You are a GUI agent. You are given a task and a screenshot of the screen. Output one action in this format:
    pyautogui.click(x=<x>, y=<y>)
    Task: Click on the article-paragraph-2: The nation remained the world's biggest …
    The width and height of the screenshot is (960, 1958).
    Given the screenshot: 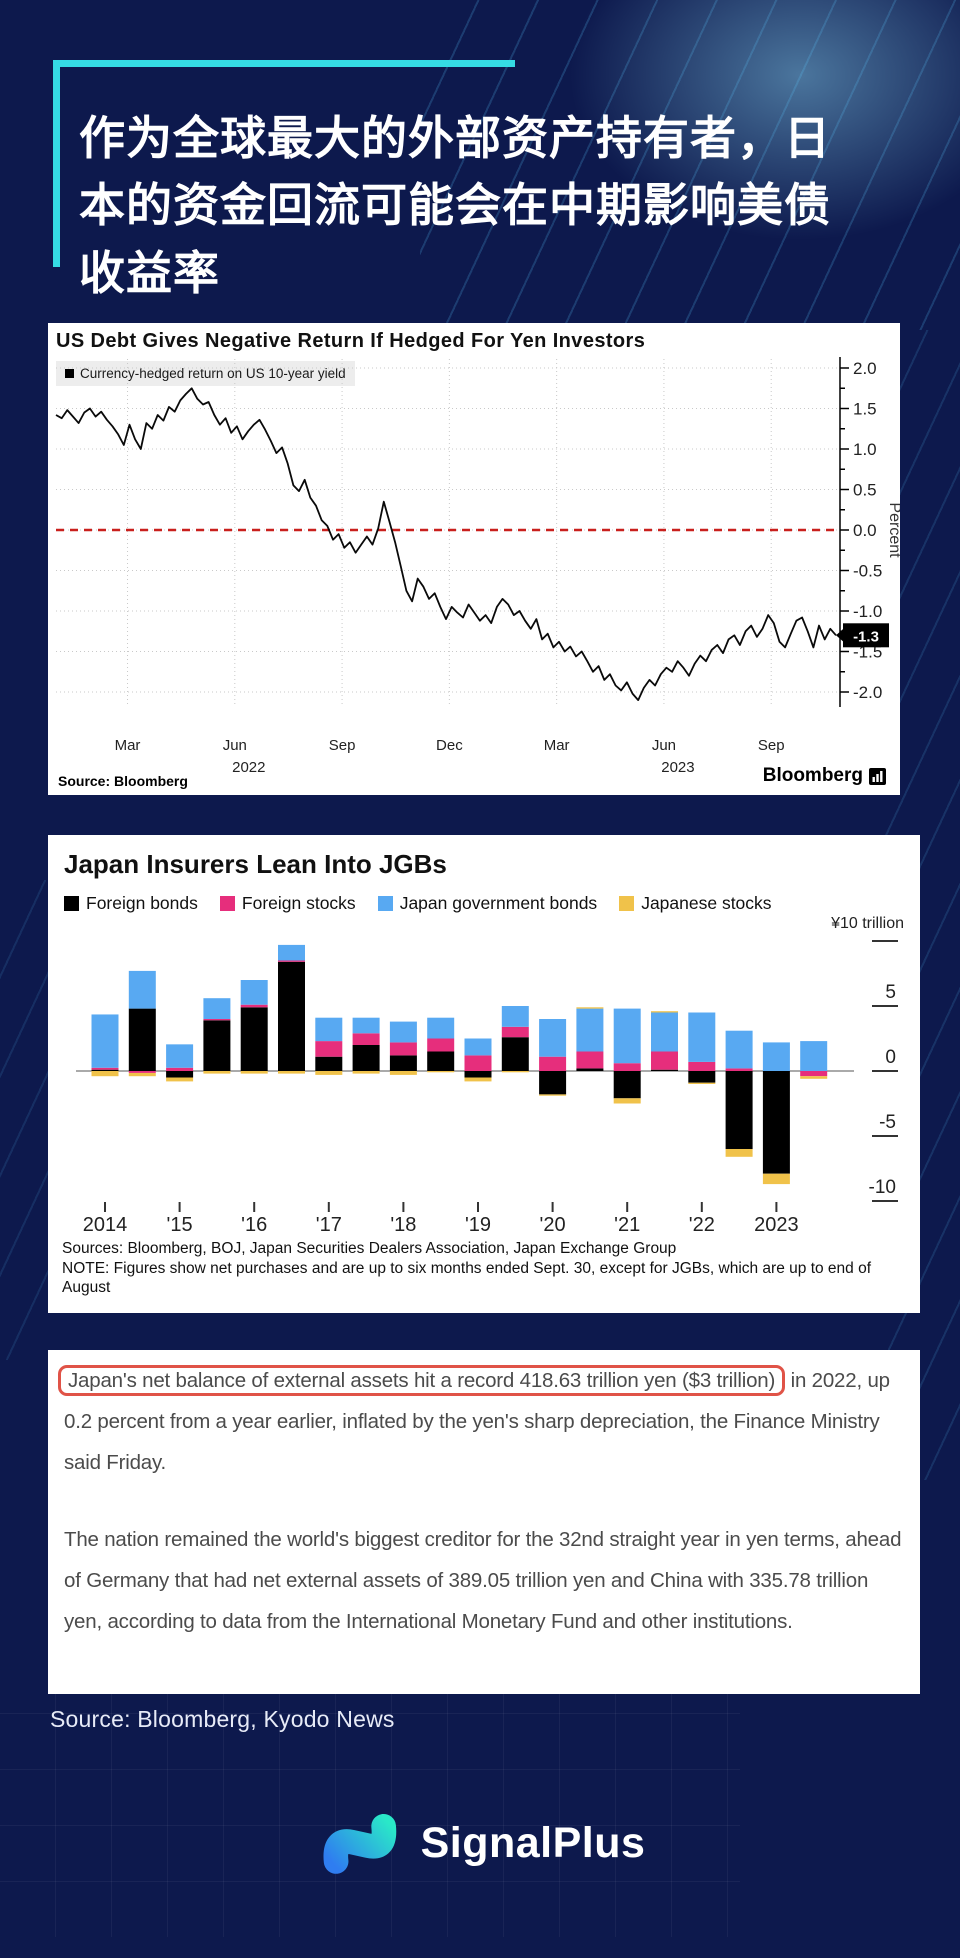 What is the action you would take?
    pyautogui.click(x=483, y=1580)
    